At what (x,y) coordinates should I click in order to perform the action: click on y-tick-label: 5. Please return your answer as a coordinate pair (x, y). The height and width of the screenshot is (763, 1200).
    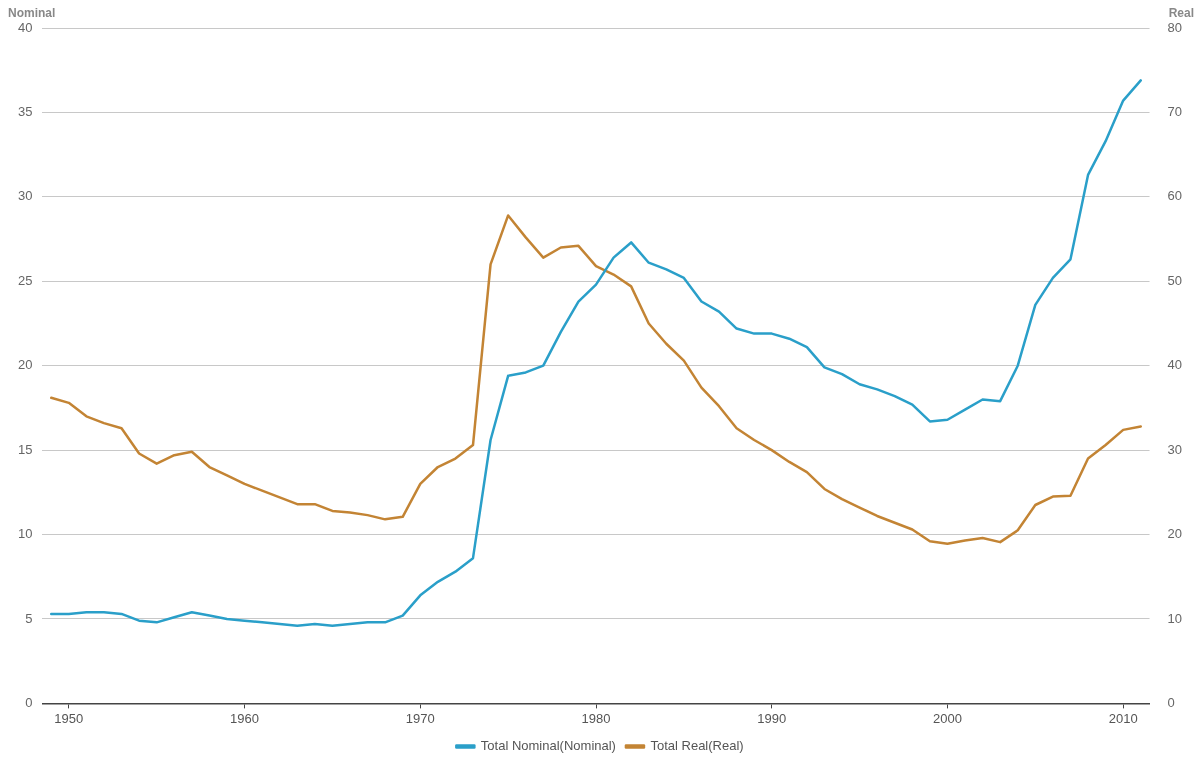
    Looking at the image, I should click on (29, 618).